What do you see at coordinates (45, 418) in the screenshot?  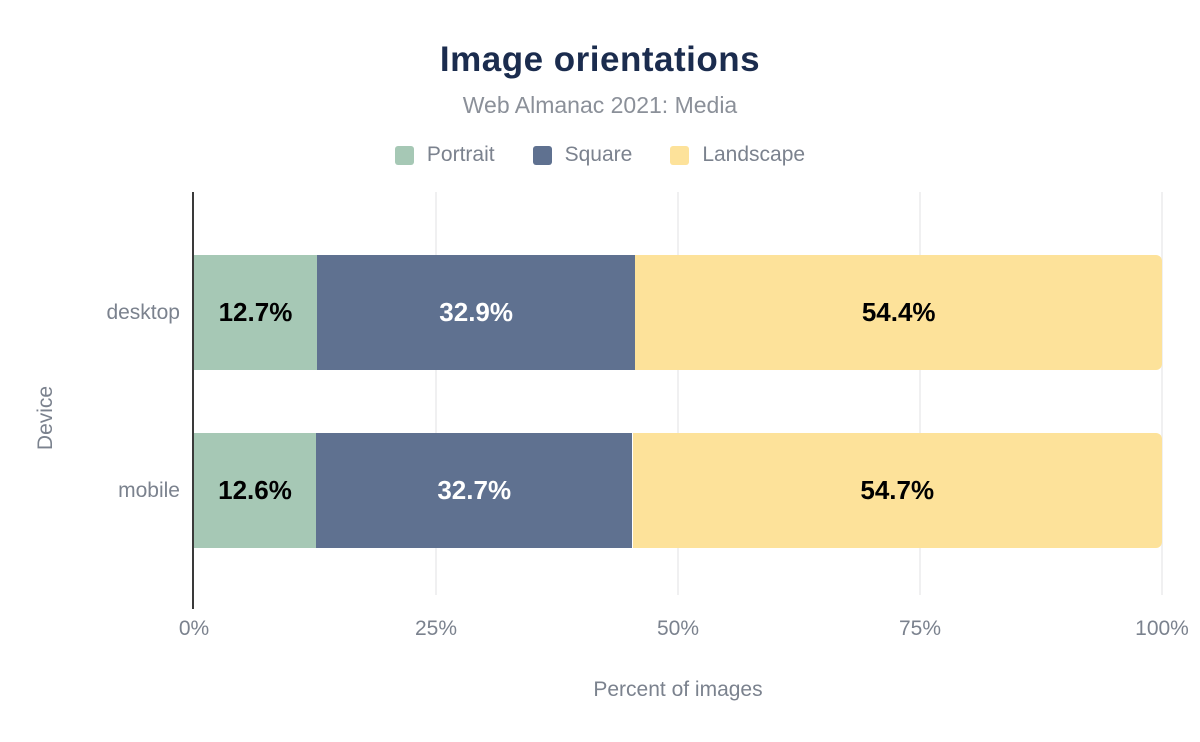 I see `y-axis-title: Device` at bounding box center [45, 418].